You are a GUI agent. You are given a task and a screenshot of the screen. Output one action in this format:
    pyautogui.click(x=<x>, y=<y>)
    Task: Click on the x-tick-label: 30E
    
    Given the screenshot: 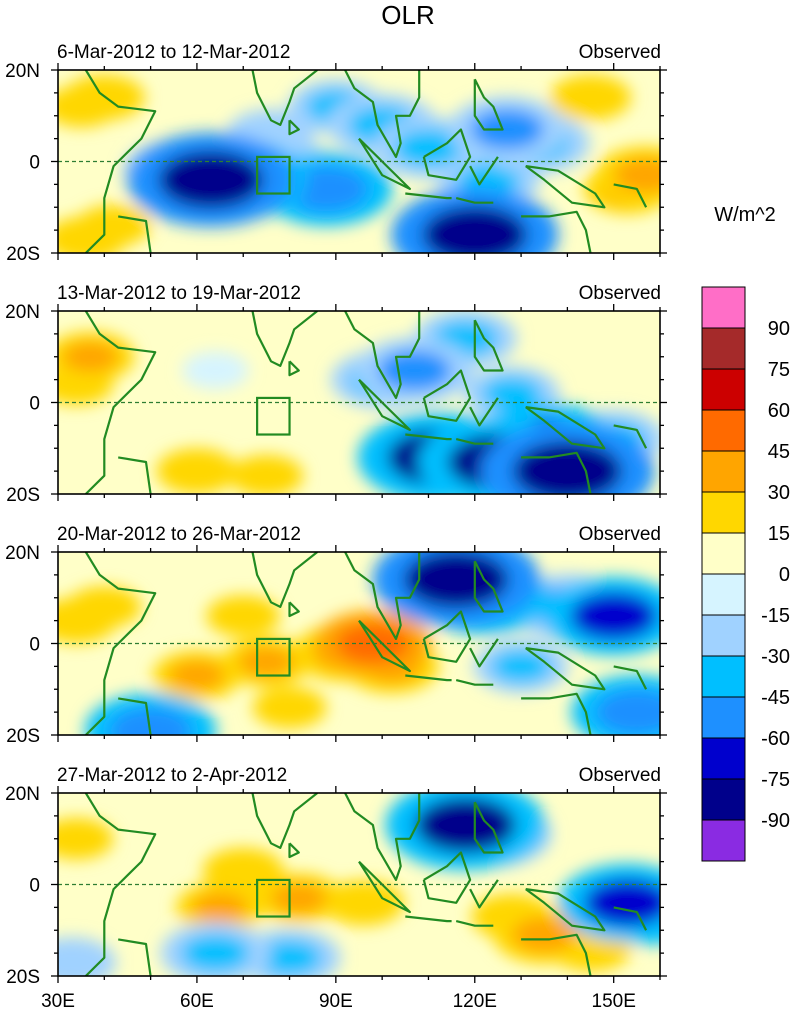 What is the action you would take?
    pyautogui.click(x=58, y=1001)
    